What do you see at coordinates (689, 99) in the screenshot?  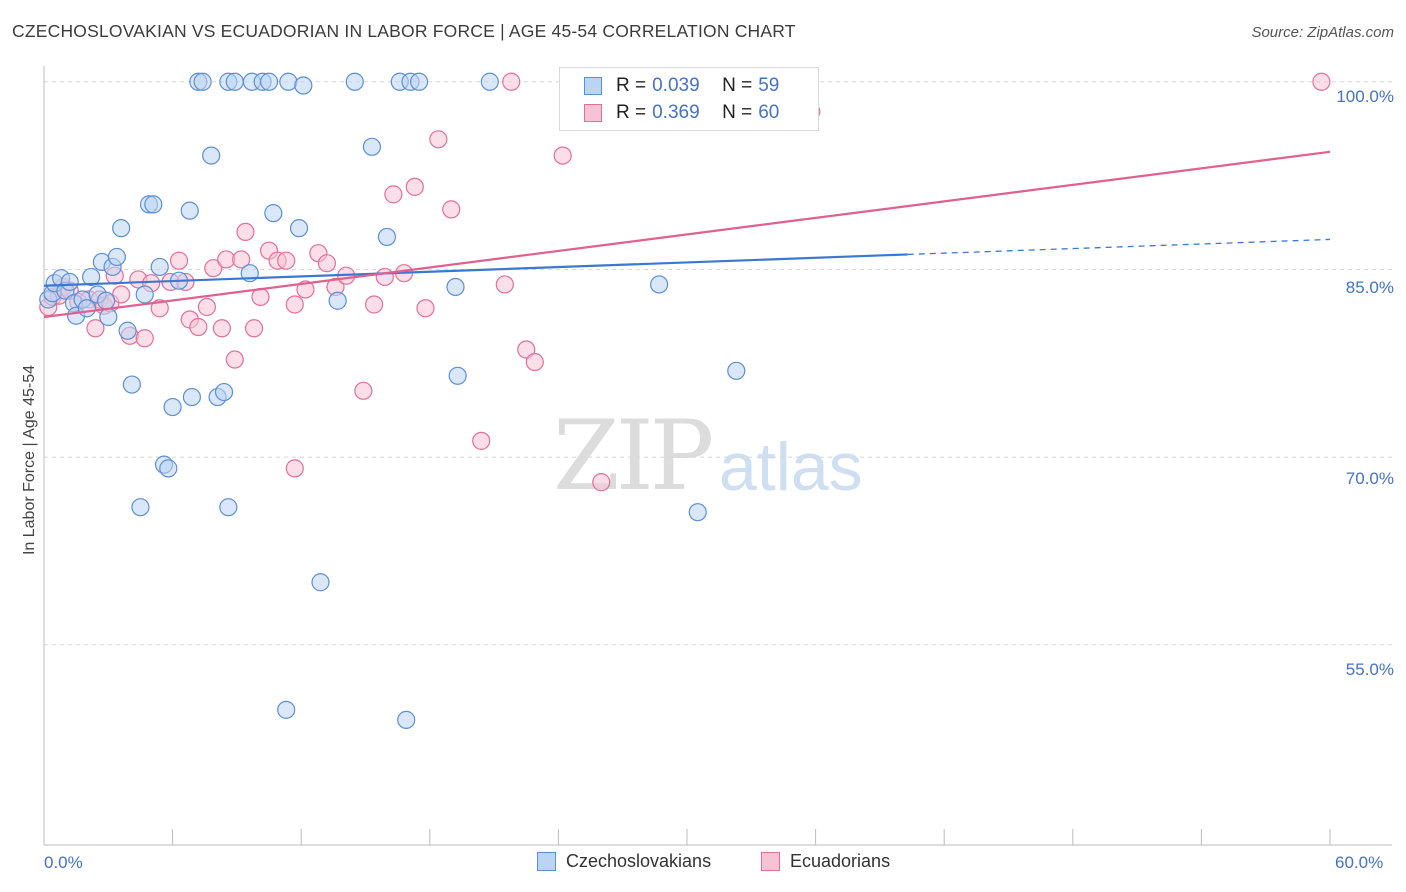 I see `stats-legend: R = 0.039 N = 59 R = 0.369 N = 60` at bounding box center [689, 99].